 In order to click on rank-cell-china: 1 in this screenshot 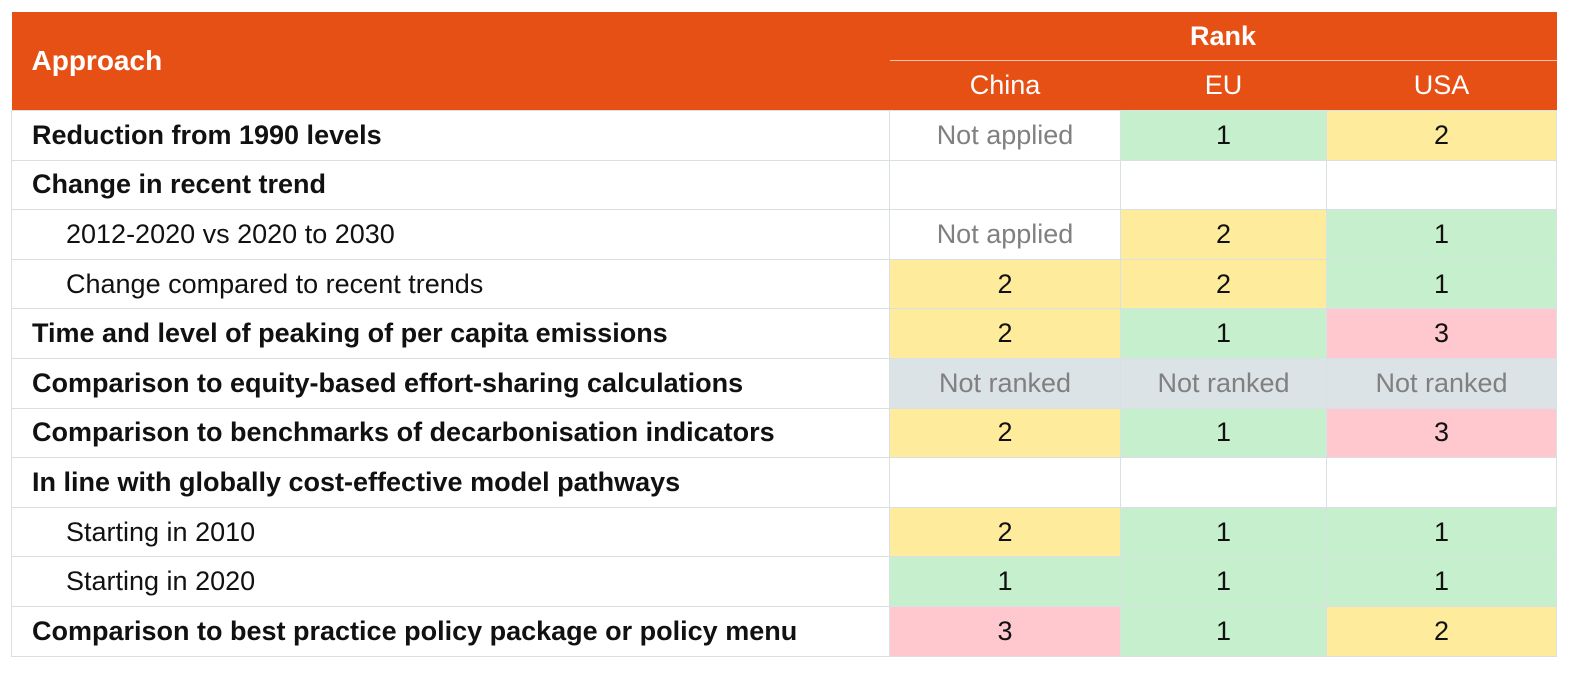, I will do `click(1005, 581)`.